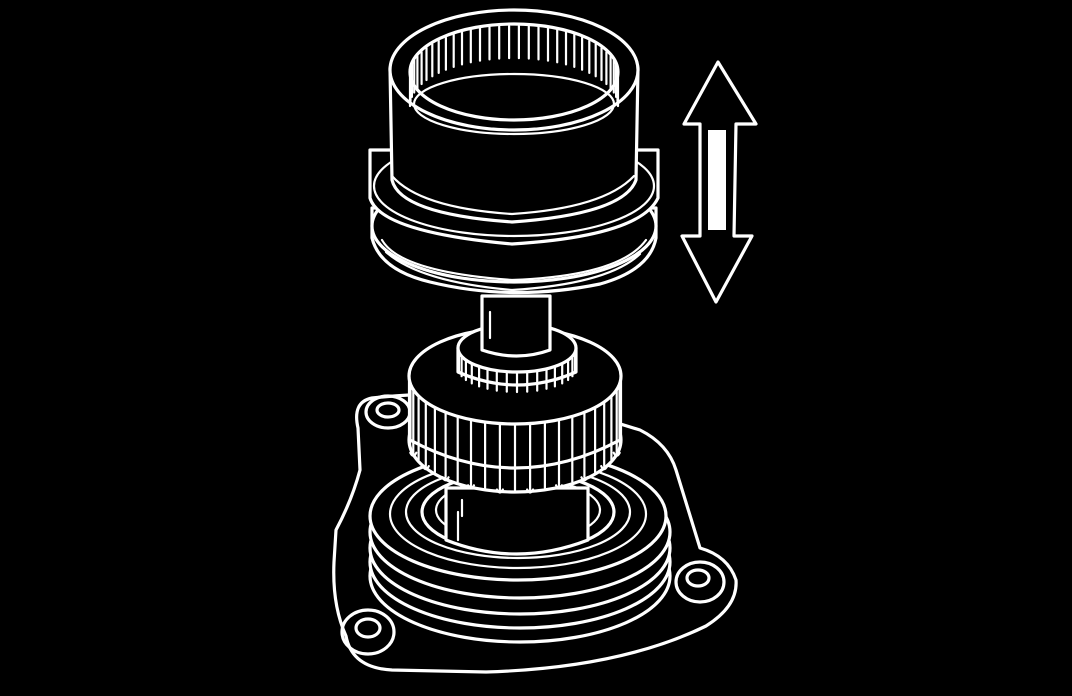  What do you see at coordinates (700, 582) in the screenshot?
I see `bolt-hole-right` at bounding box center [700, 582].